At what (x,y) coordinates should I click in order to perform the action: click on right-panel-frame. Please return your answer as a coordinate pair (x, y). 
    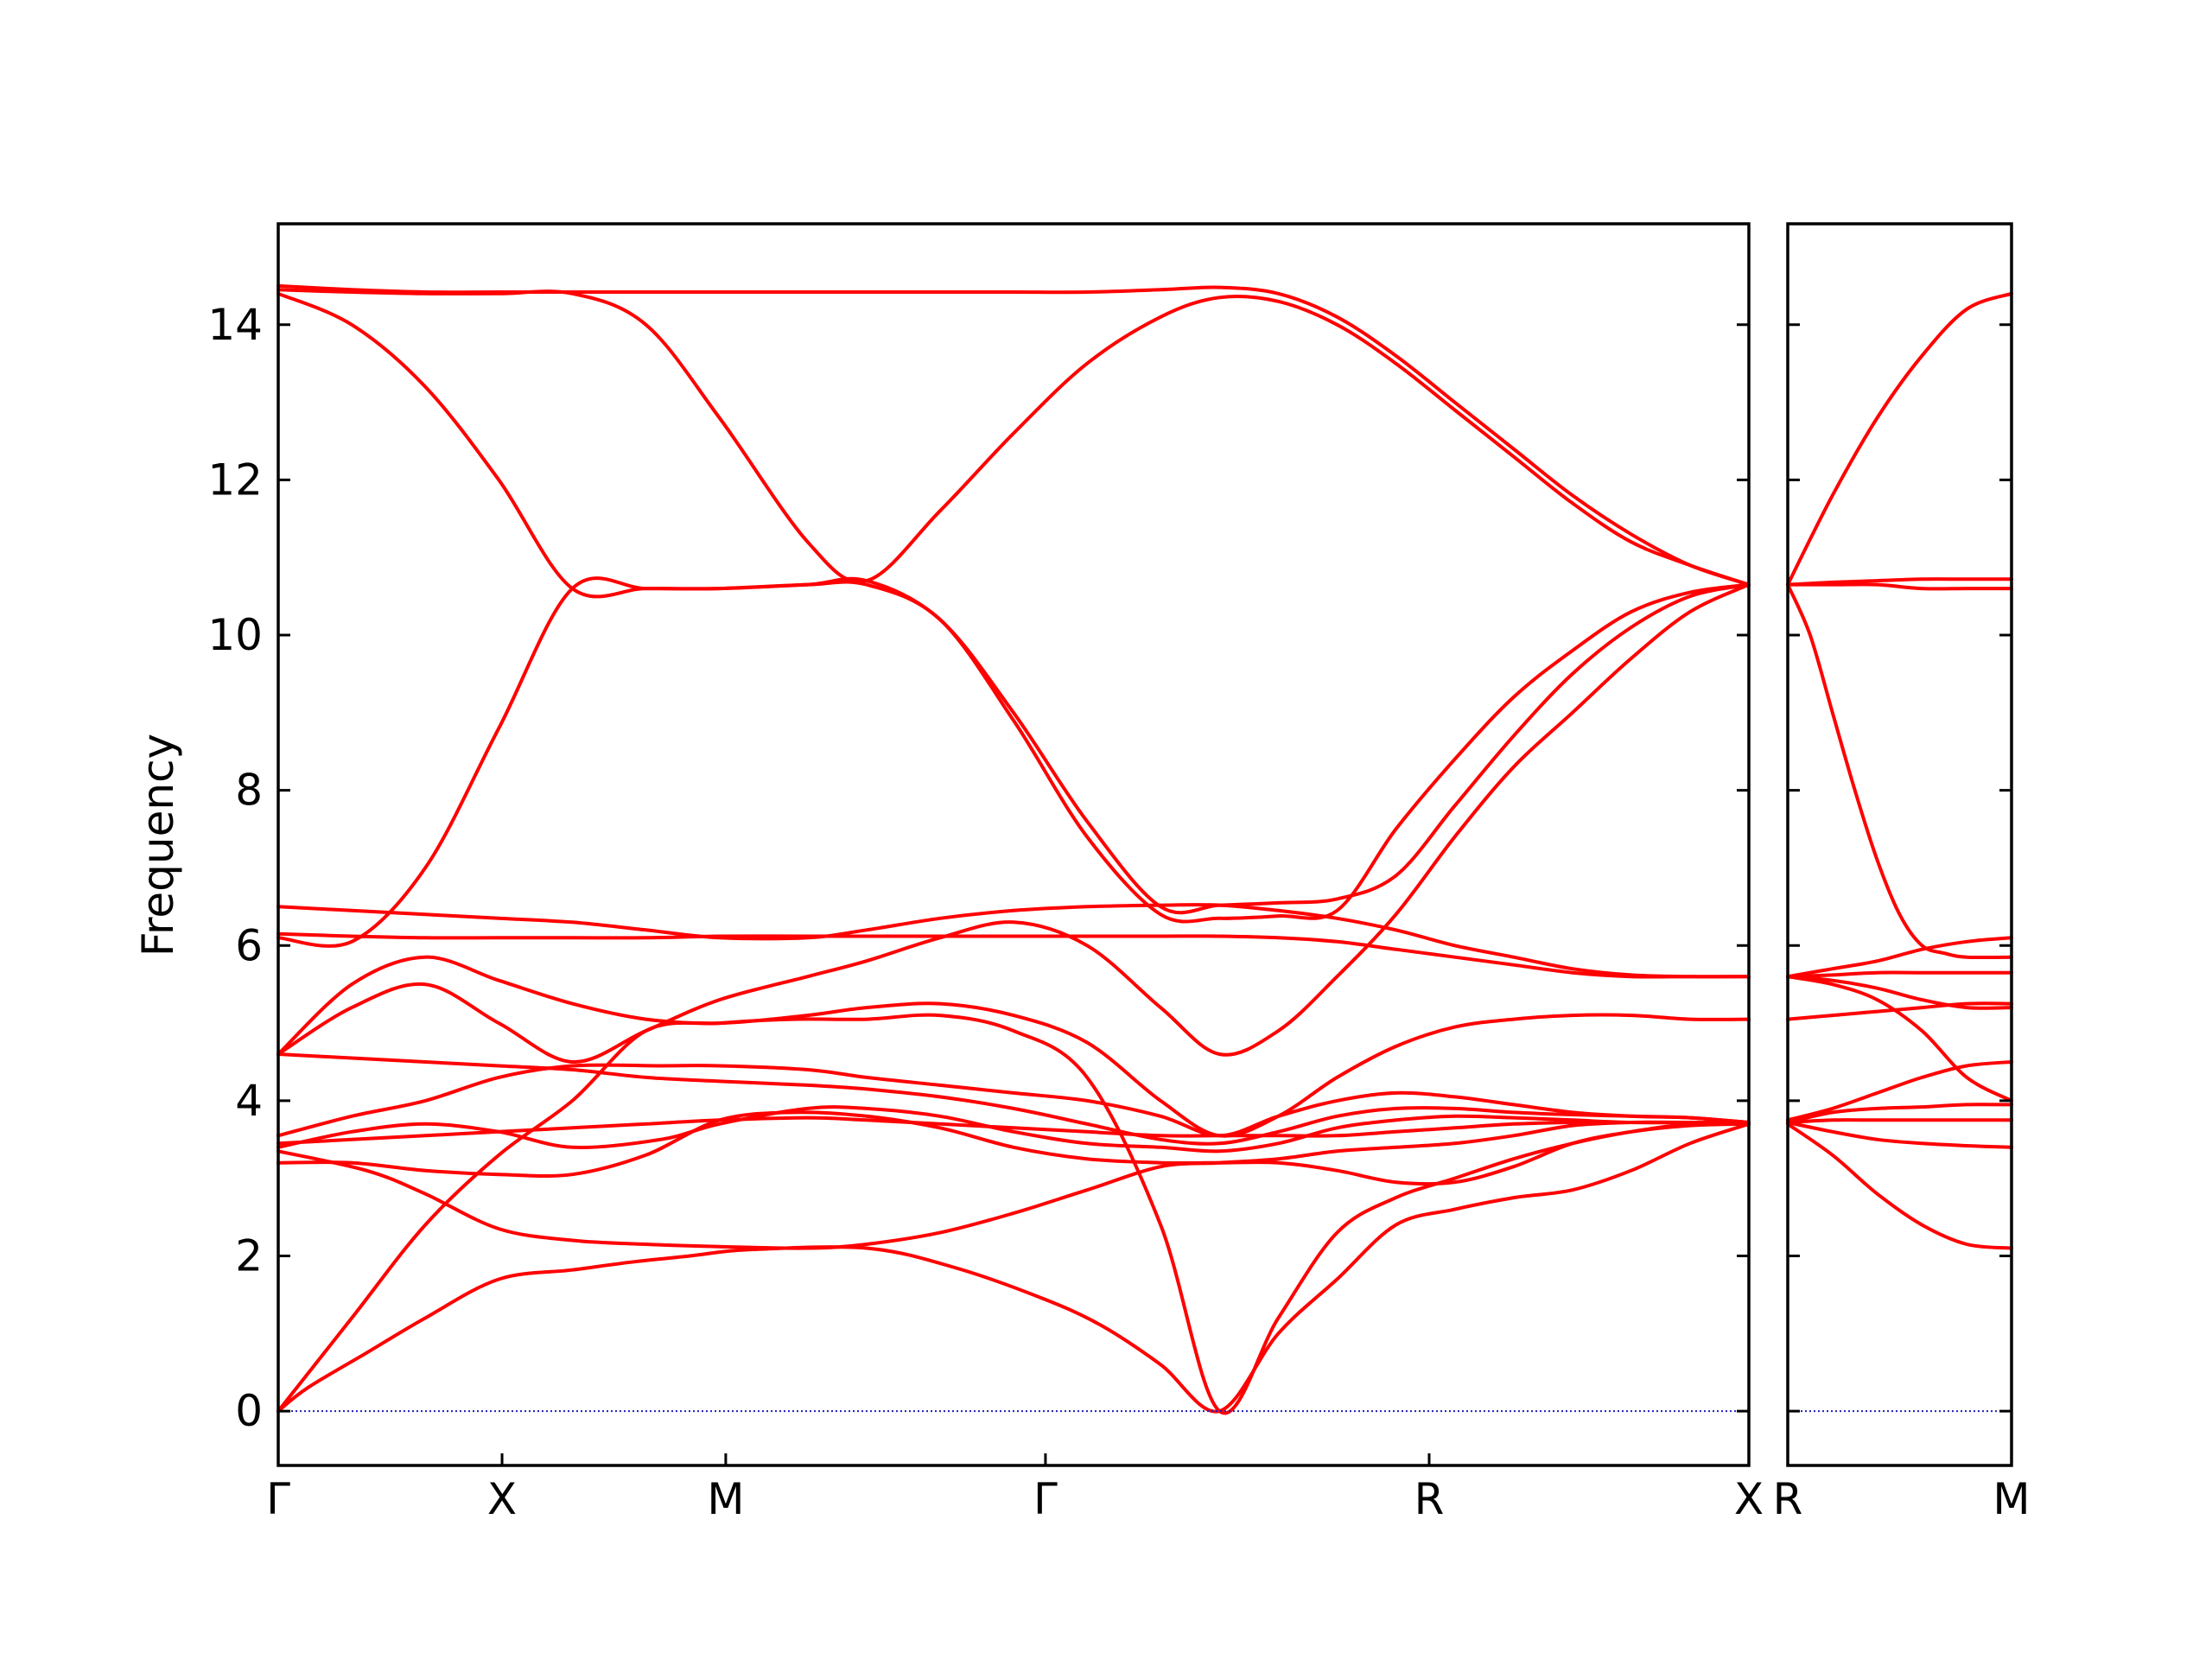
    Looking at the image, I should click on (1900, 844).